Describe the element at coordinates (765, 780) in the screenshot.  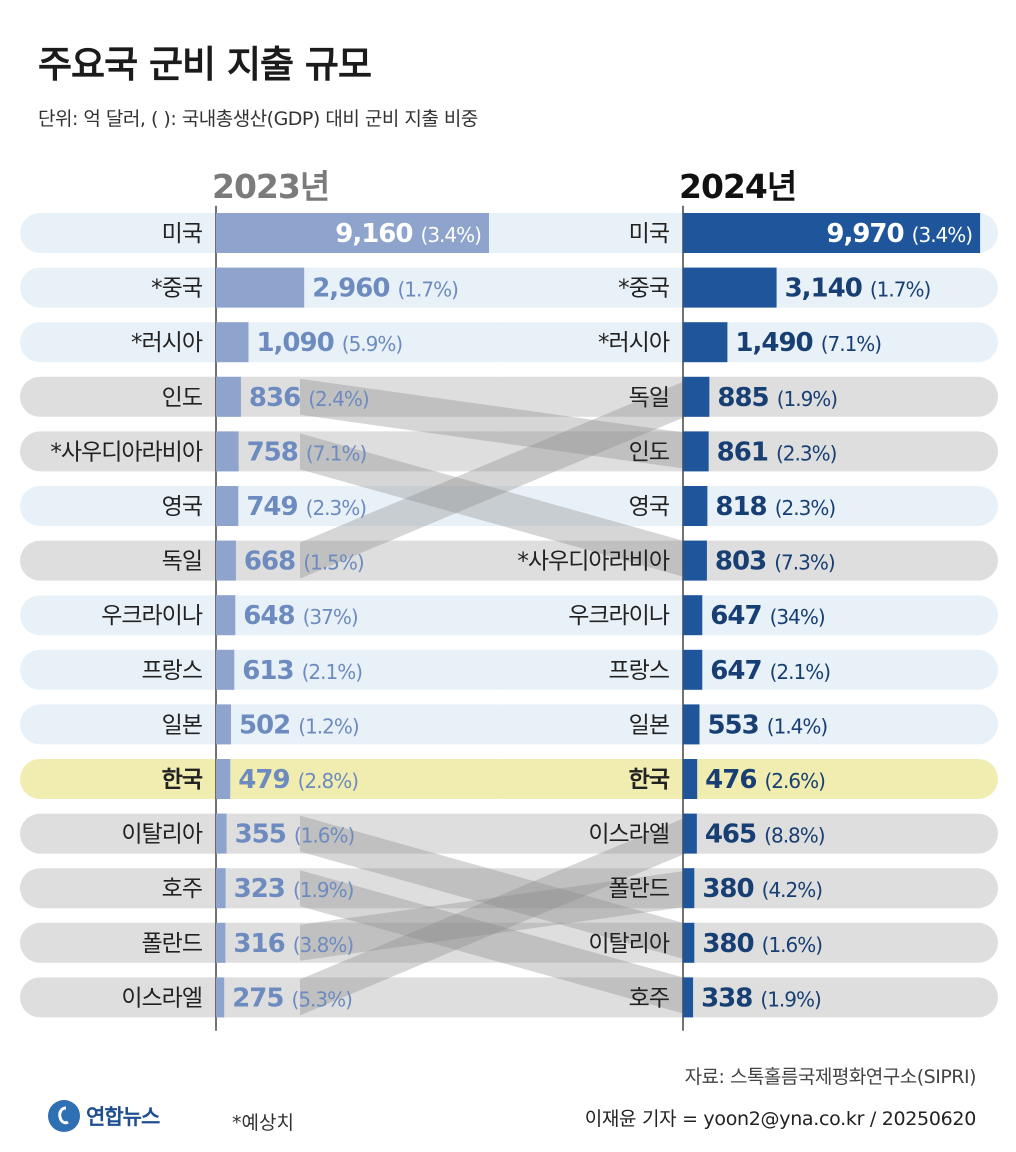
I see `value-label: 476 (2.6%)` at that location.